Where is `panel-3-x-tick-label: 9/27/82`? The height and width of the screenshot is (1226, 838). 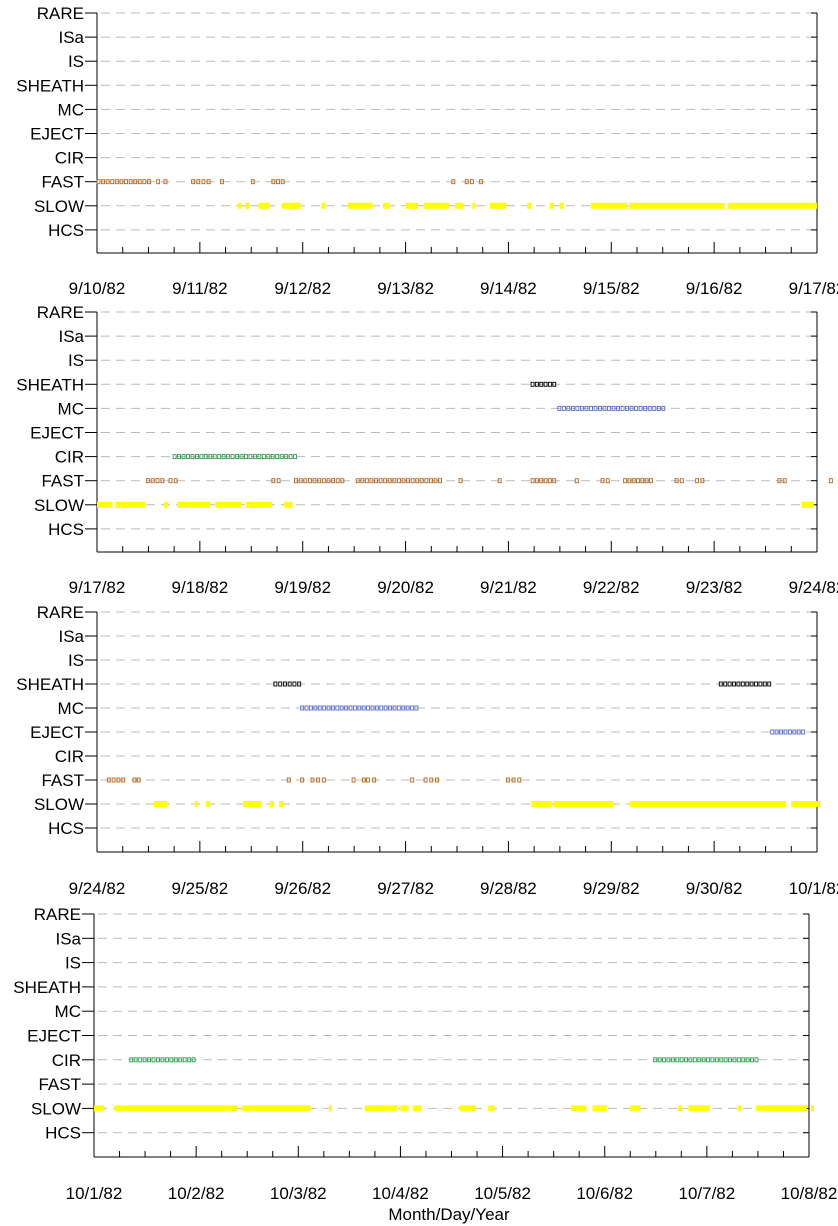 panel-3-x-tick-label: 9/27/82 is located at coordinates (405, 888).